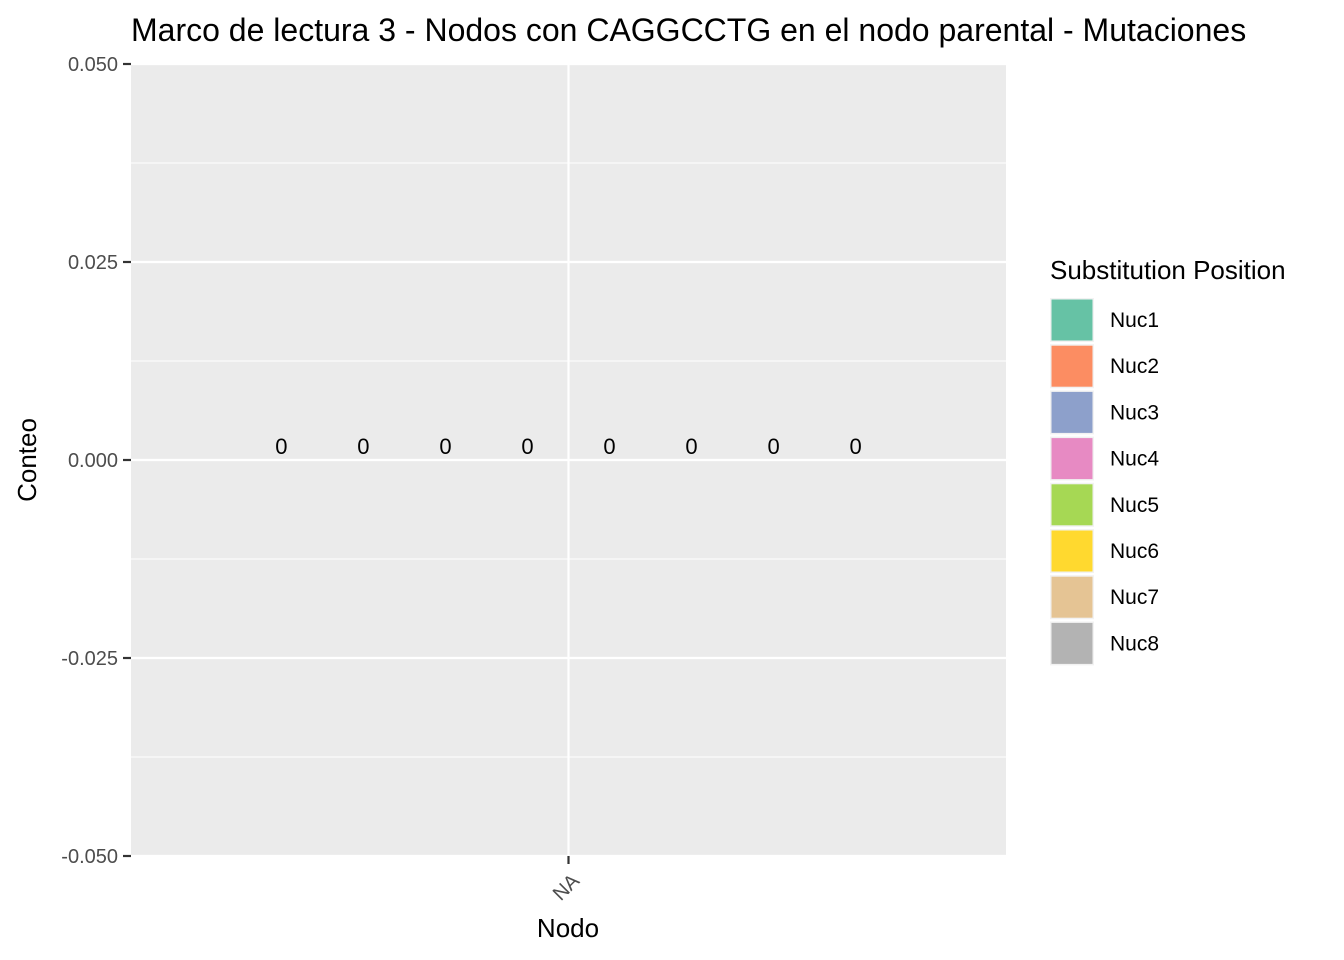 The image size is (1344, 960). I want to click on legend-label-nuc2: Nuc2, so click(1134, 366).